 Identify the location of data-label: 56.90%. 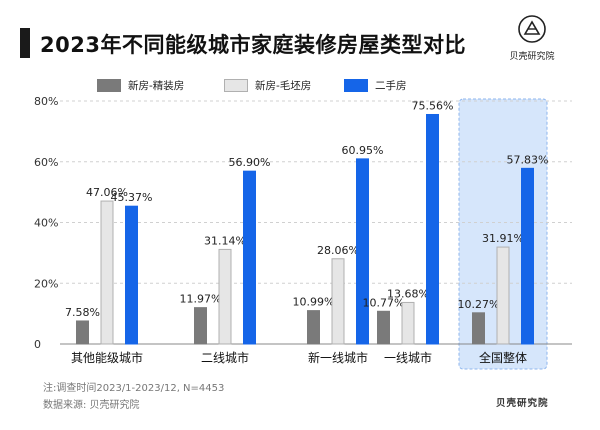
(250, 162).